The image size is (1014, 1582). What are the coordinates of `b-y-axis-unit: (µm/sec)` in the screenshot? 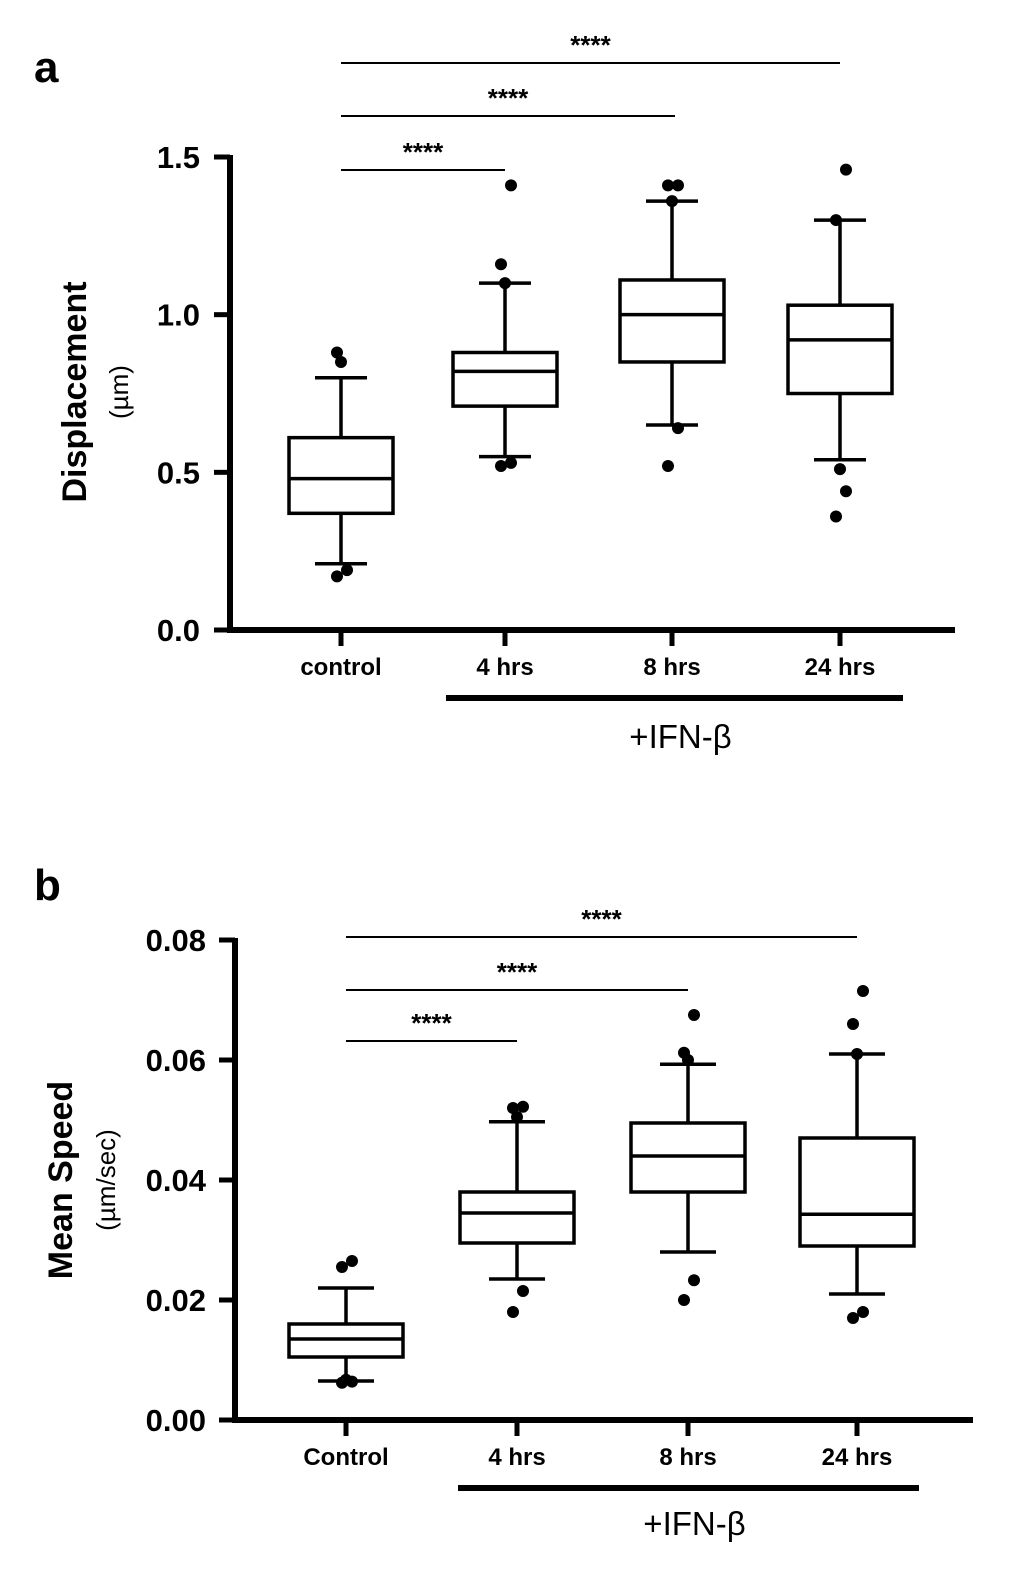 It's located at (106, 1180).